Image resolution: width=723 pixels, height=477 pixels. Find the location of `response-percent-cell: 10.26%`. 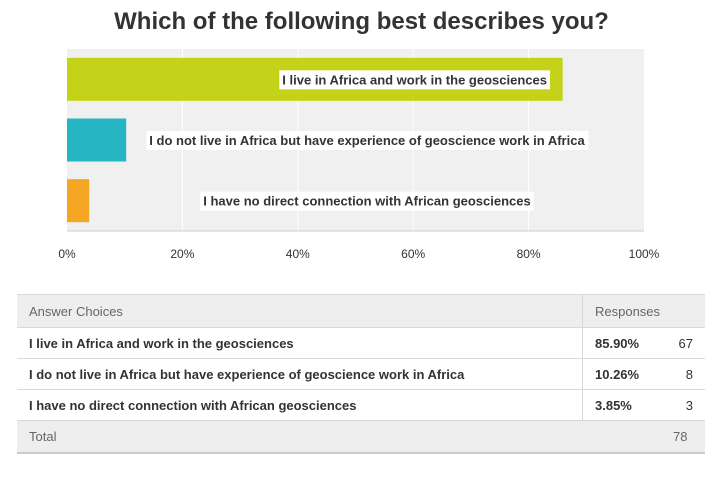

response-percent-cell: 10.26% is located at coordinates (621, 374).